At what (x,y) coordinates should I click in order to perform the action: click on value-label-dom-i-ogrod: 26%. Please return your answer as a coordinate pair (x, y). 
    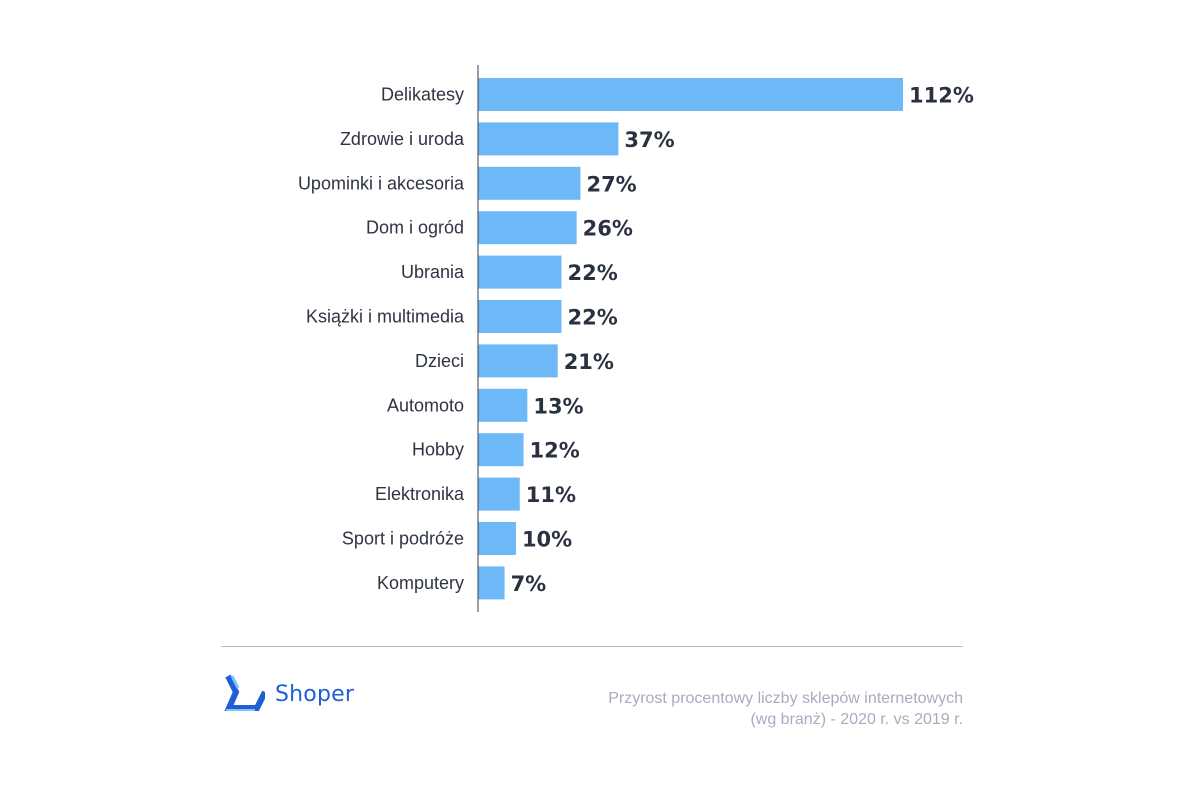
    Looking at the image, I should click on (608, 229).